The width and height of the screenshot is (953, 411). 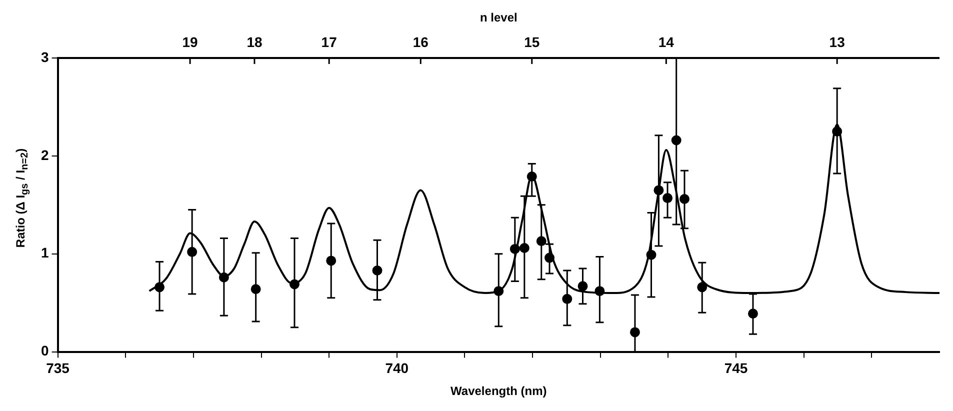 I want to click on text: n level, so click(x=499, y=17).